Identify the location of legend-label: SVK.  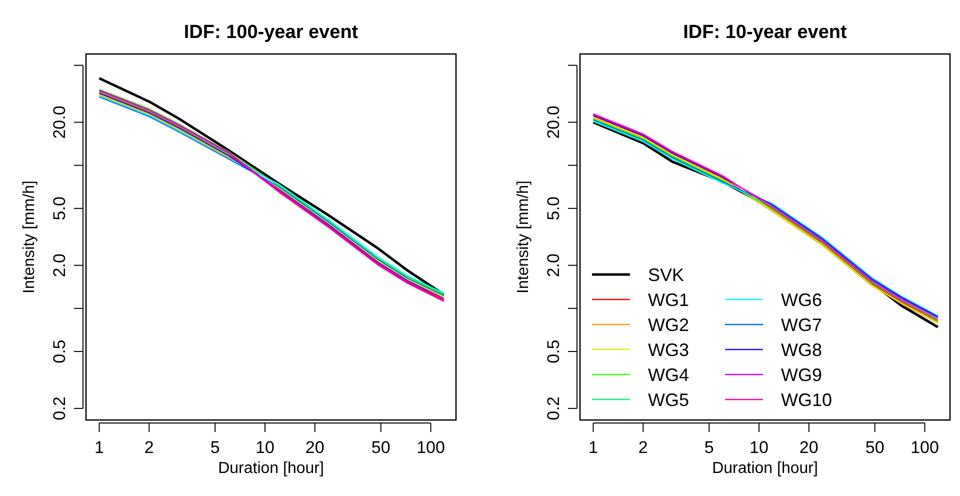
(666, 274).